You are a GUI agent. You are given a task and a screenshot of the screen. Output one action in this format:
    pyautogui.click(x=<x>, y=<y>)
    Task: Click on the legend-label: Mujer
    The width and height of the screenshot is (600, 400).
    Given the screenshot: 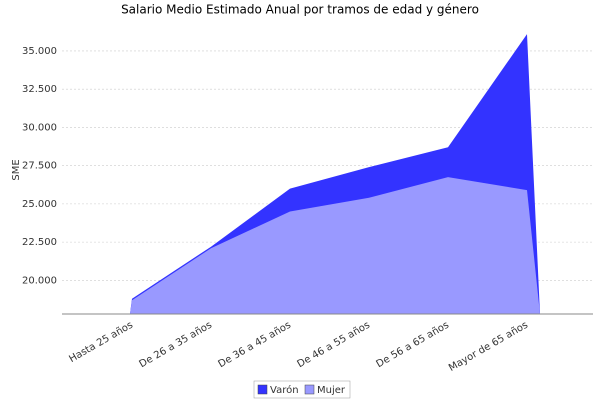 What is the action you would take?
    pyautogui.click(x=331, y=390)
    